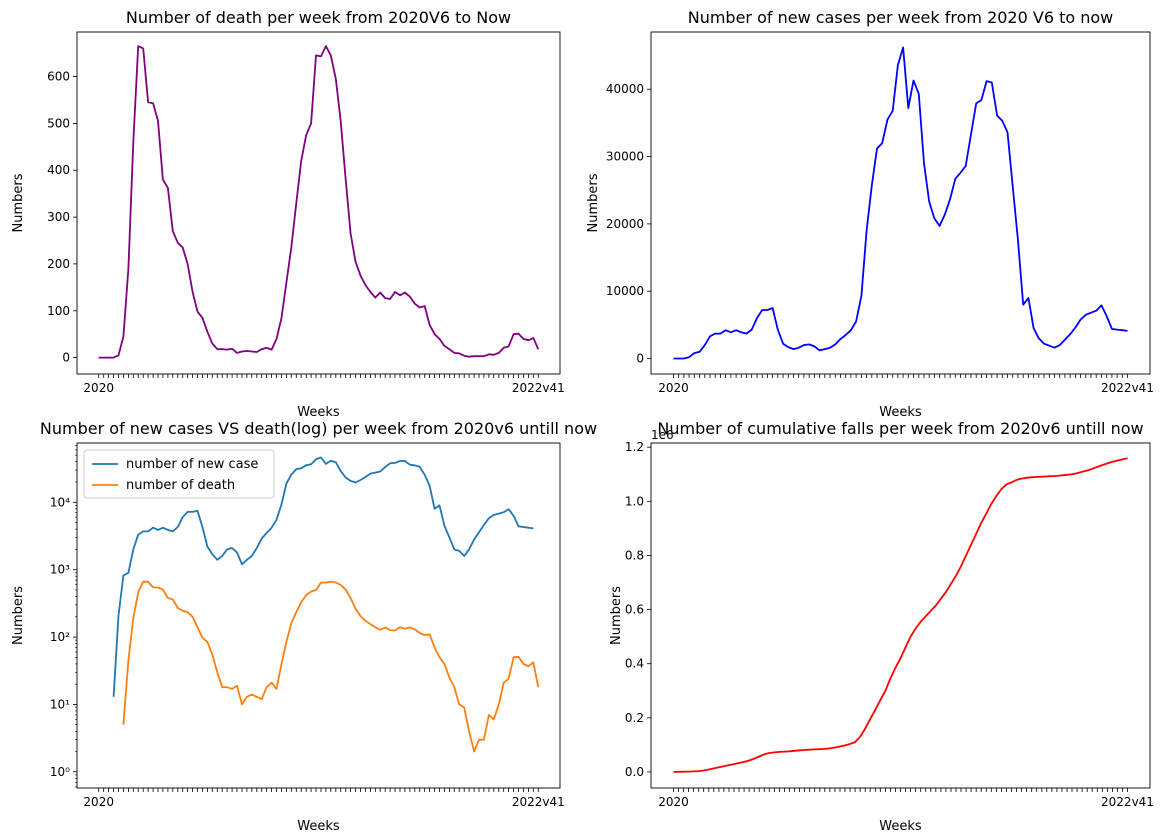  I want to click on y-tick-label: 0.4, so click(634, 664).